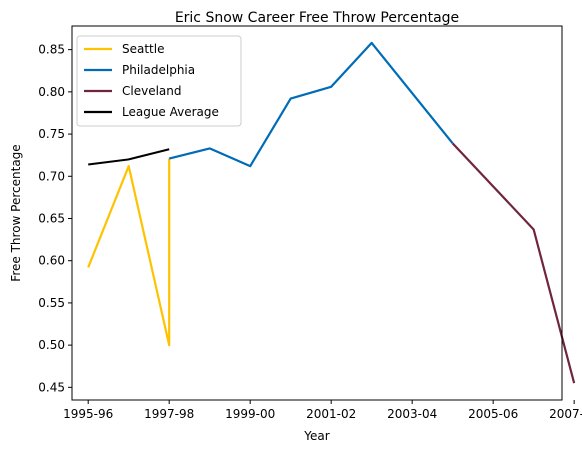  What do you see at coordinates (51, 50) in the screenshot?
I see `y-tick-label: 0.85` at bounding box center [51, 50].